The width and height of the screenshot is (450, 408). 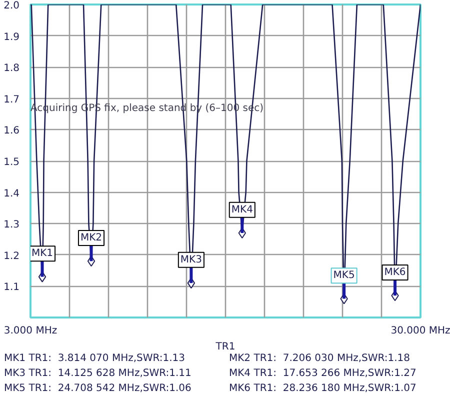 I want to click on annotation: MK5, so click(x=344, y=276).